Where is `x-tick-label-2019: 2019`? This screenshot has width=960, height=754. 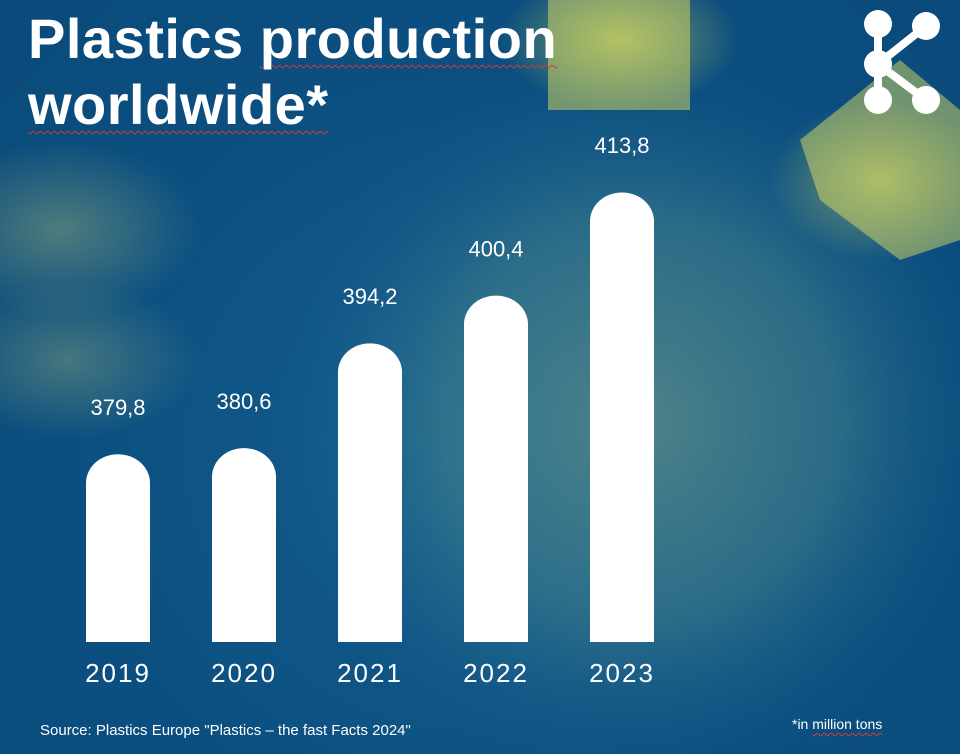 x-tick-label-2019: 2019 is located at coordinates (118, 673).